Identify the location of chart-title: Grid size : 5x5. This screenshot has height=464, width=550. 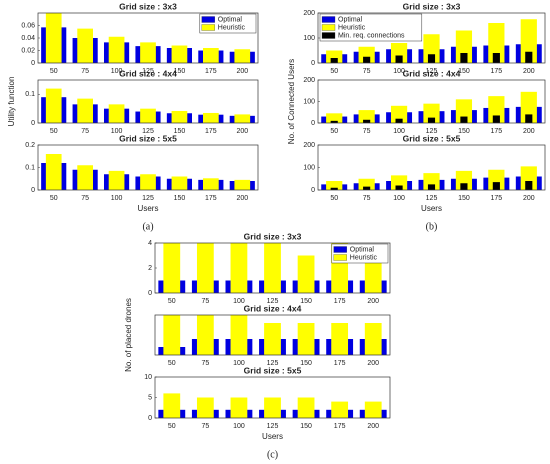
(273, 370).